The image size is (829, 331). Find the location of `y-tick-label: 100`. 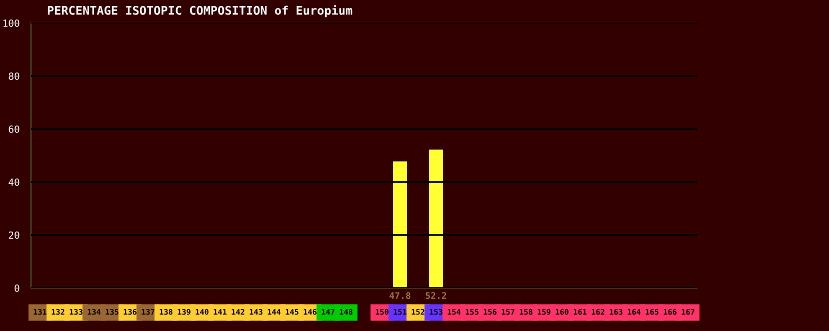

y-tick-label: 100 is located at coordinates (12, 23).